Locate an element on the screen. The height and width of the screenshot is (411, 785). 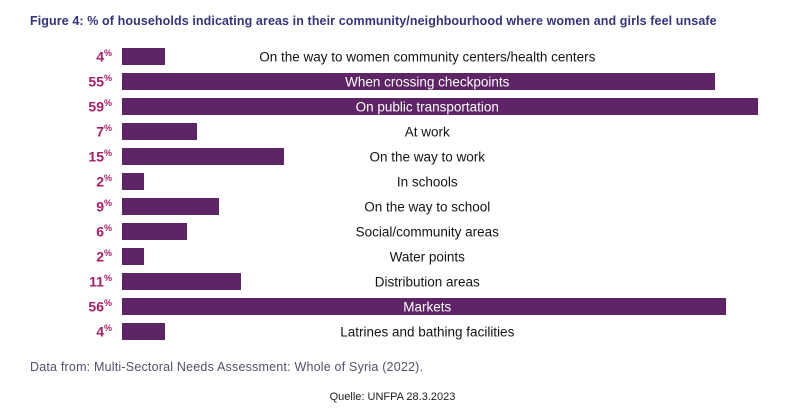
bar-value-label: 9% is located at coordinates (104, 206).